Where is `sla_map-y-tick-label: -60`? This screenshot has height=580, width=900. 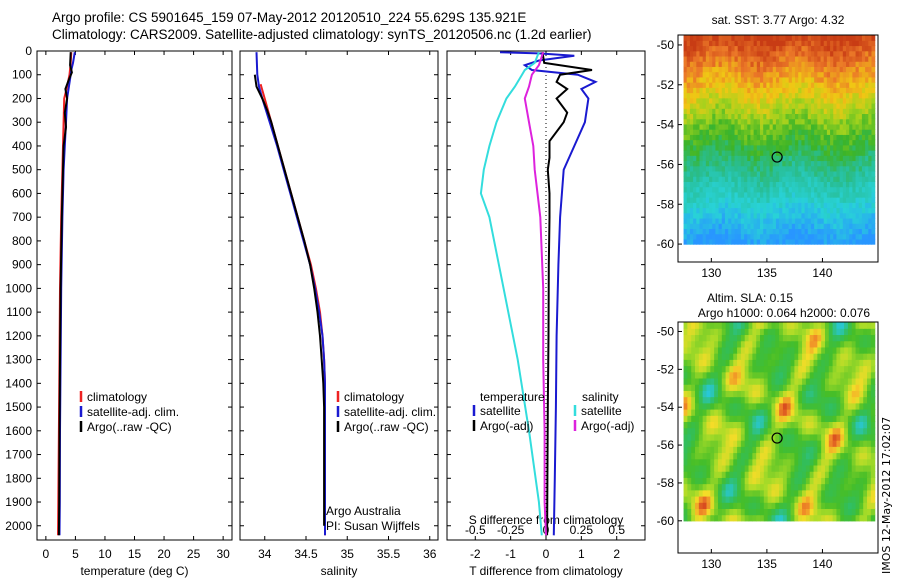
sla_map-y-tick-label: -60 is located at coordinates (666, 521).